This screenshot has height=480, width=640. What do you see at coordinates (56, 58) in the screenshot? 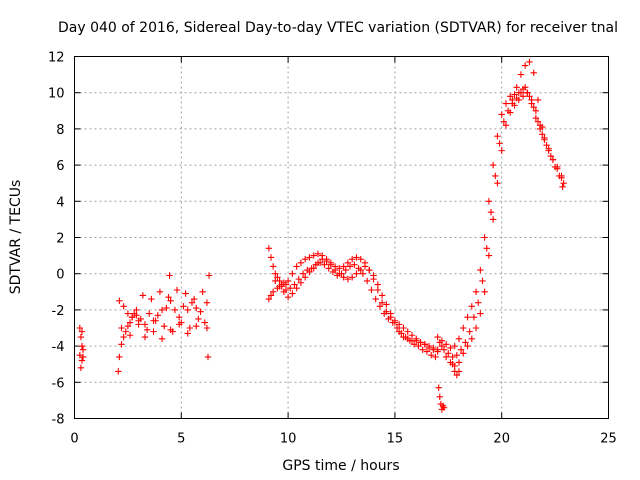
I see `y-tick-label: 12` at bounding box center [56, 58].